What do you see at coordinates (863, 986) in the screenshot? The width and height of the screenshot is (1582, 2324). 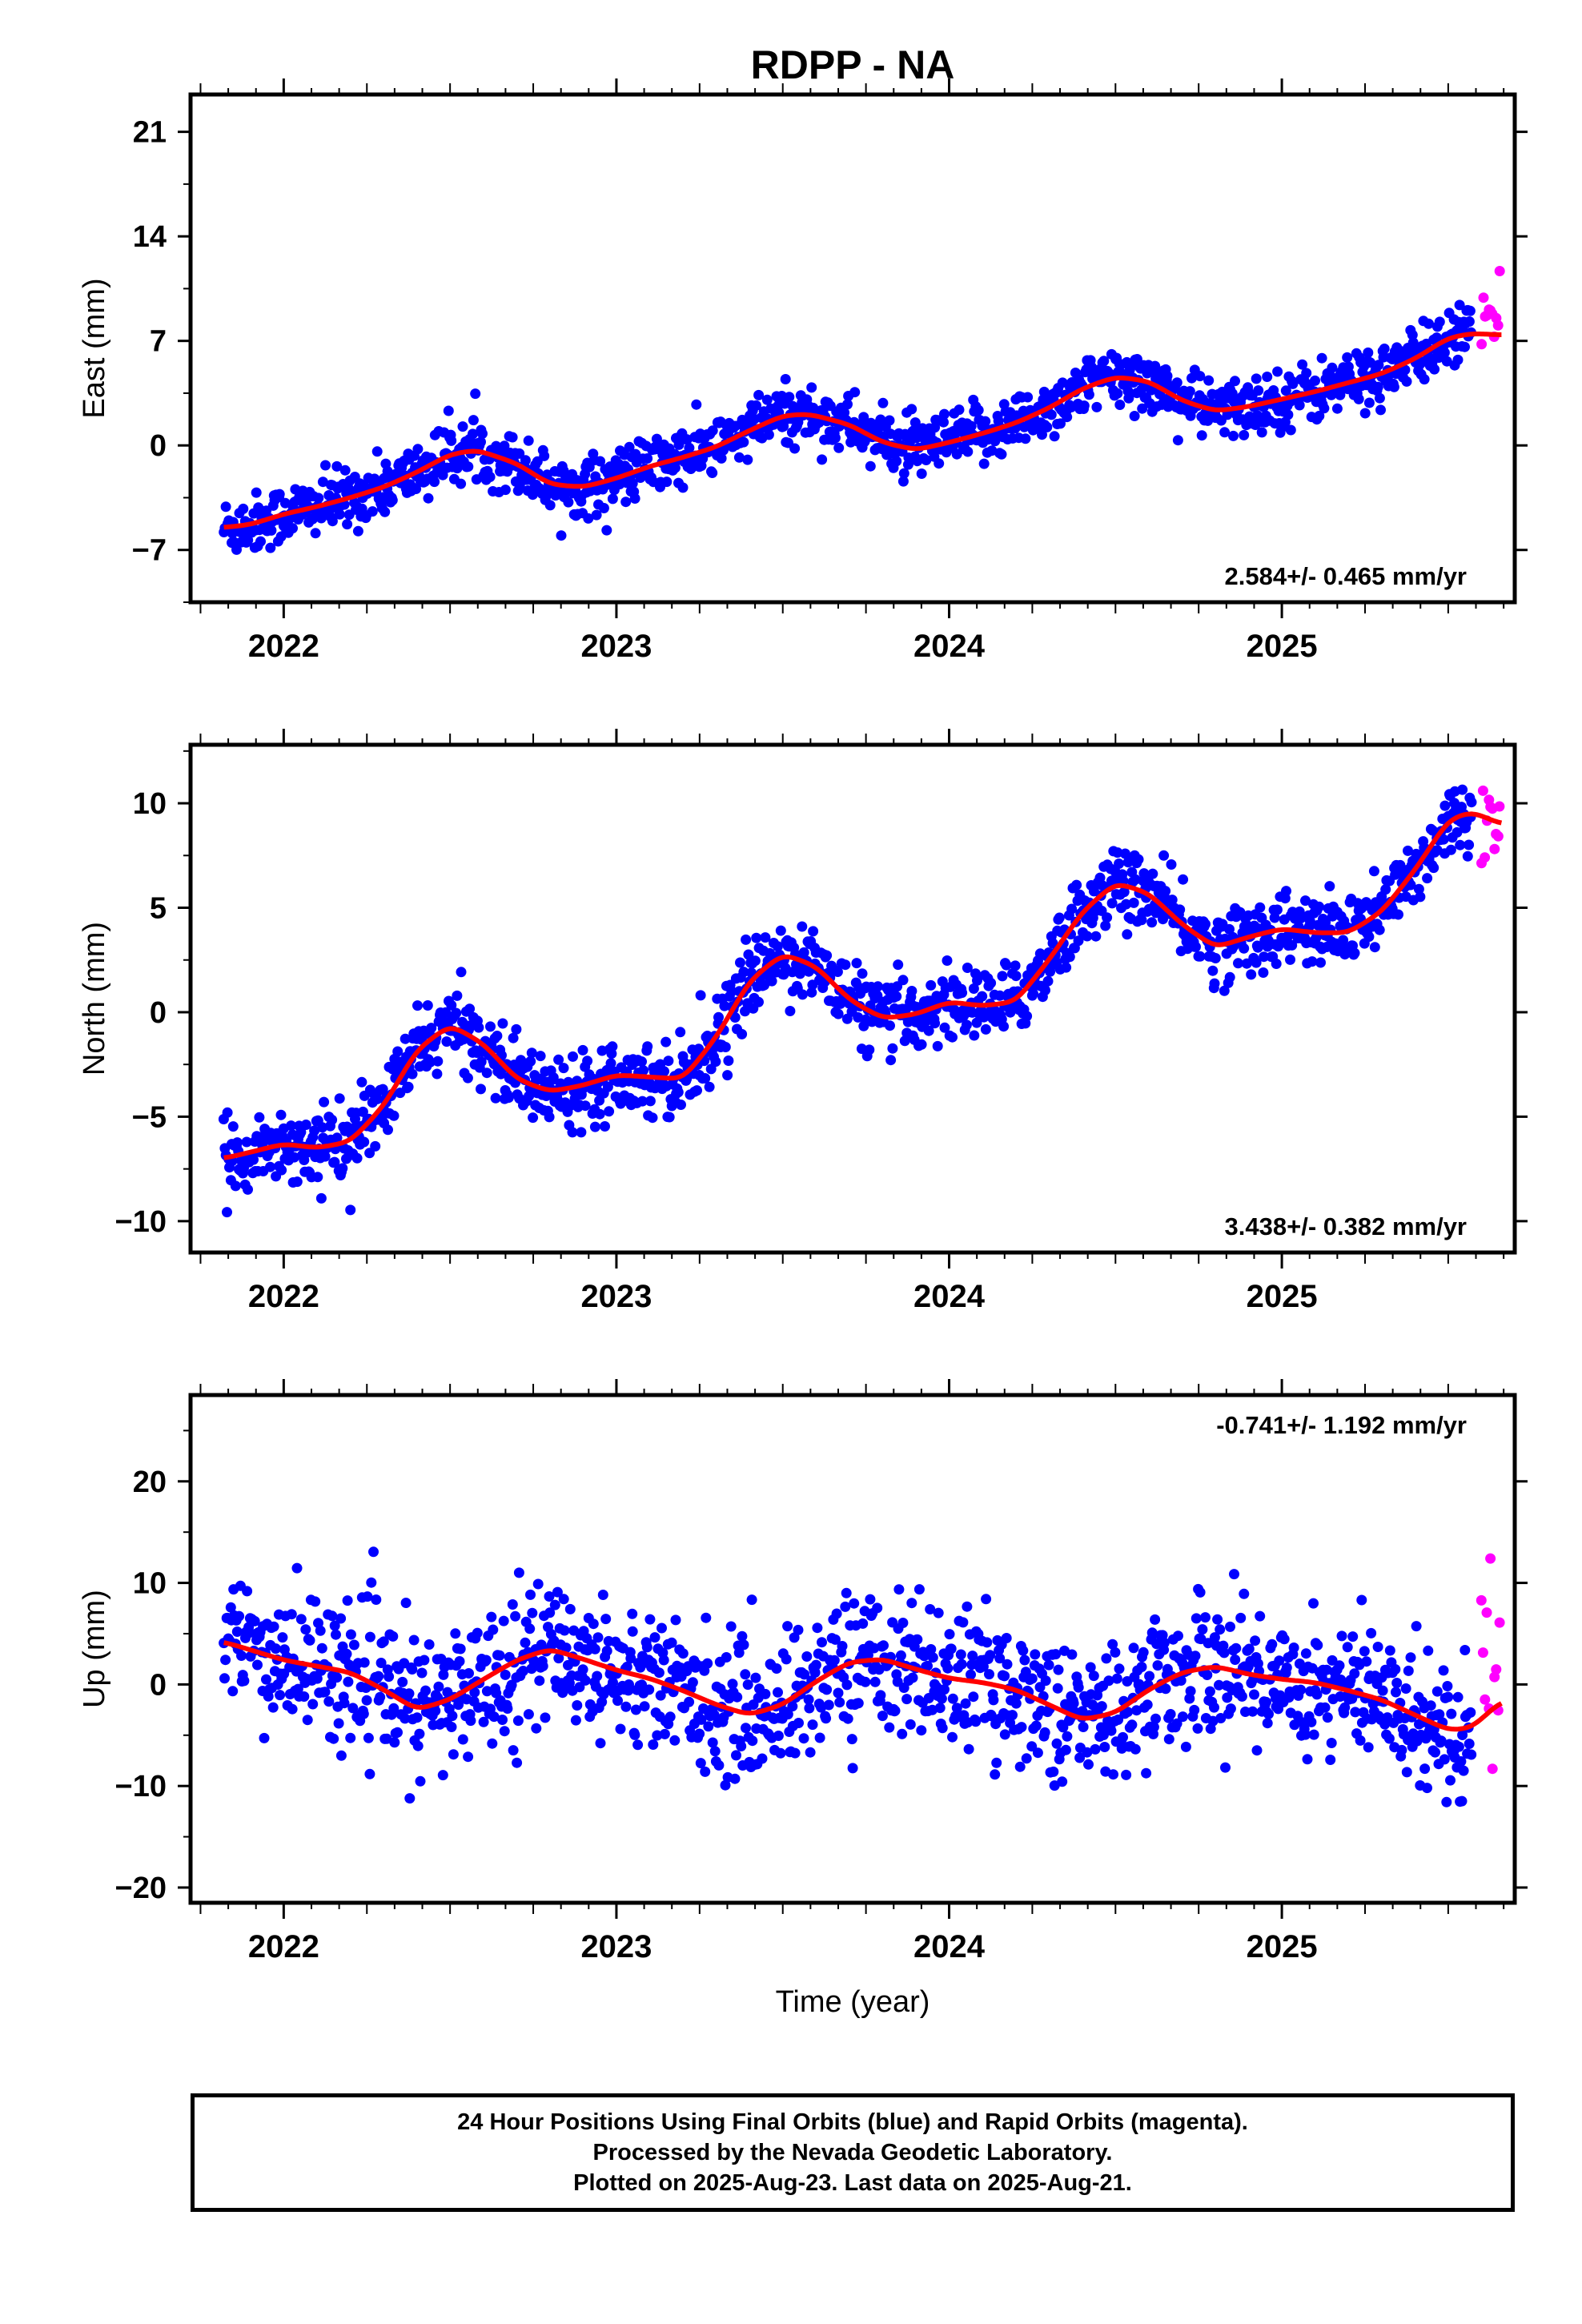 I see `trend-fit-line` at bounding box center [863, 986].